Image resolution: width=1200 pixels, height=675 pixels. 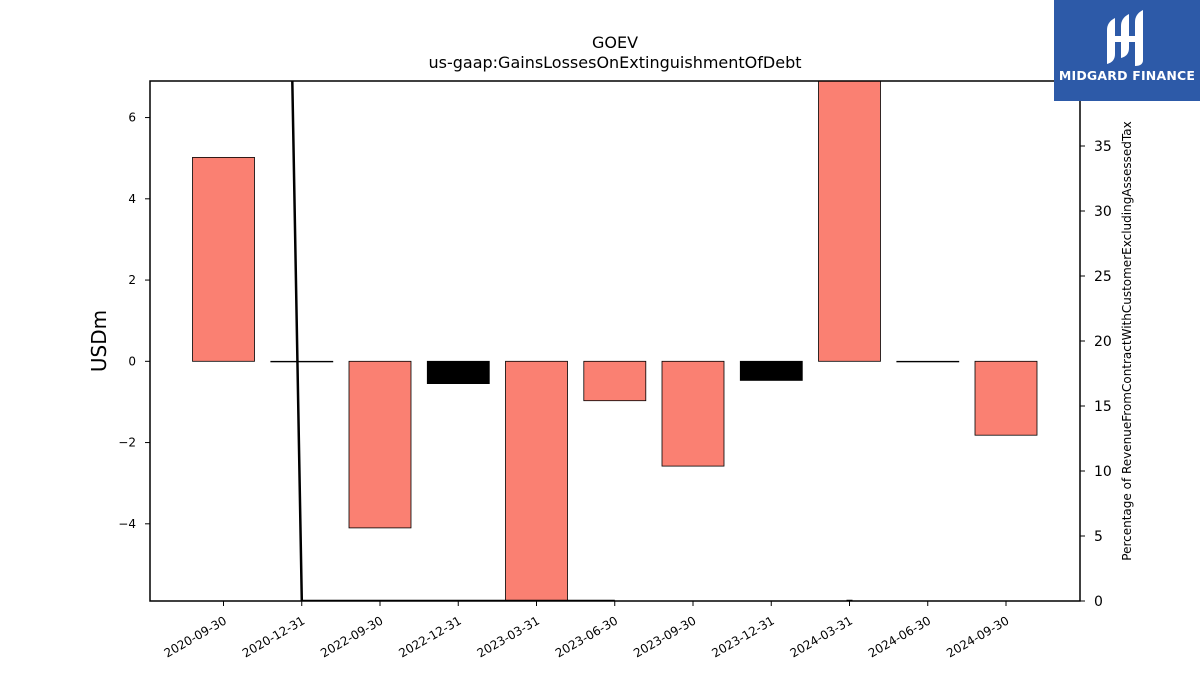 I want to click on y-tick-label: 6, so click(x=132, y=118).